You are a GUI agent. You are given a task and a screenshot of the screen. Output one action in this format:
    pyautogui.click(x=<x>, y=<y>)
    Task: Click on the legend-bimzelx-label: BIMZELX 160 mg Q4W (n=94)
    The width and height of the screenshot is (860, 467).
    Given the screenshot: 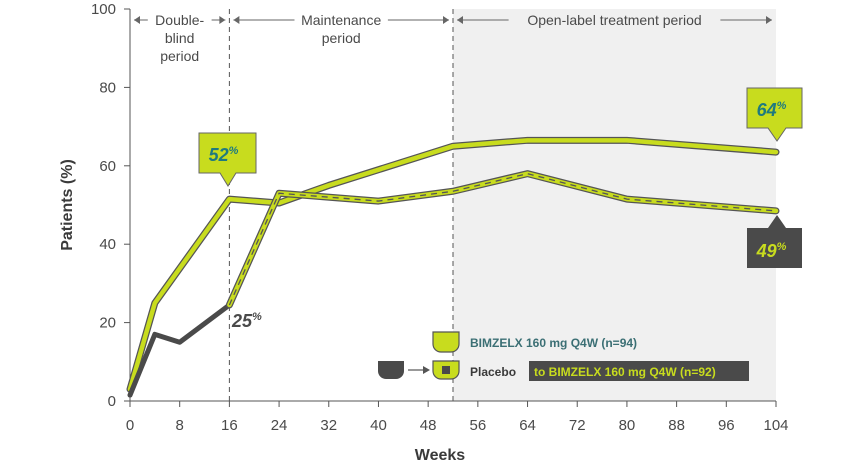 What is the action you would take?
    pyautogui.click(x=553, y=343)
    